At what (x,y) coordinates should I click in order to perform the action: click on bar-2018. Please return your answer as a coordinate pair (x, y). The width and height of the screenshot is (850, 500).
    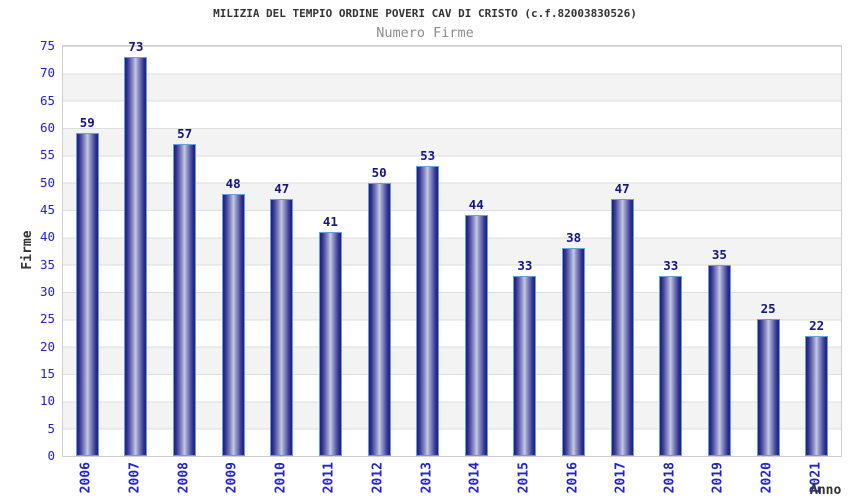
    Looking at the image, I should click on (671, 366).